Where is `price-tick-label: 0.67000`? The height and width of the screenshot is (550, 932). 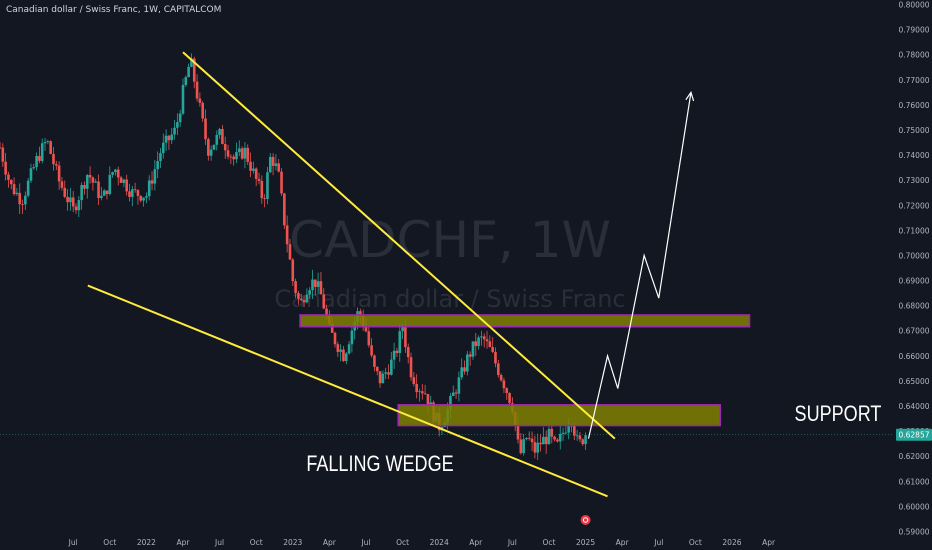
price-tick-label: 0.67000 is located at coordinates (913, 331).